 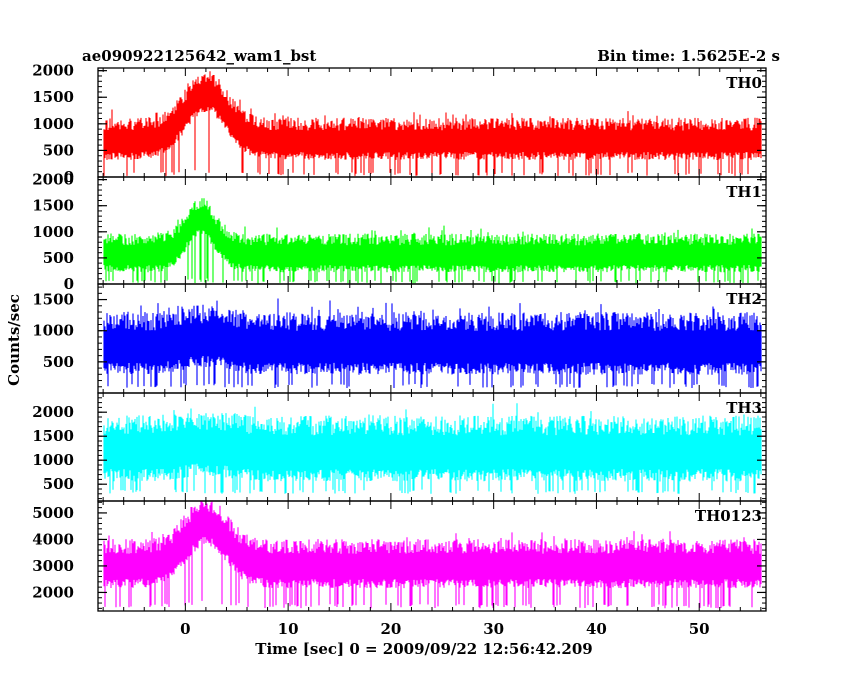 I want to click on x-tick-label: 40, so click(x=596, y=629).